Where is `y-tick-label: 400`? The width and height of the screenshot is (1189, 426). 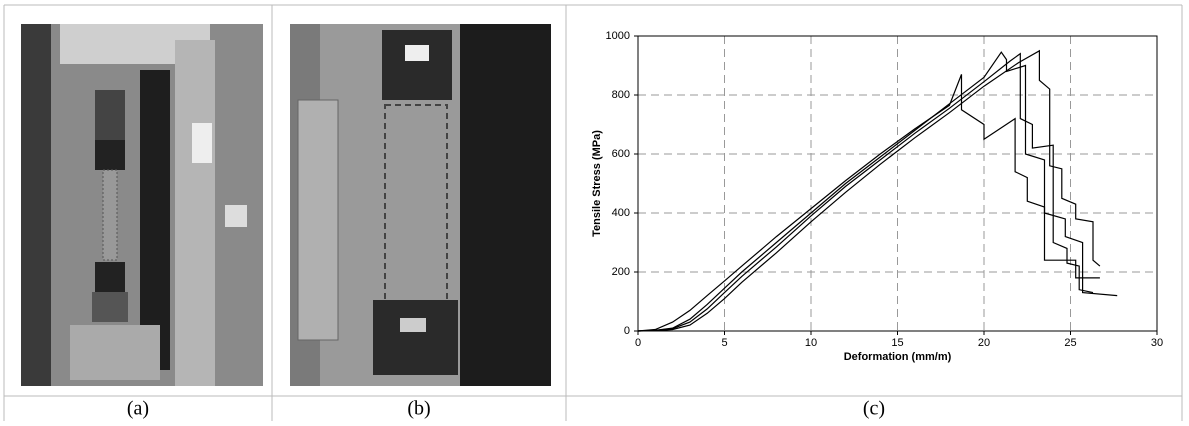
y-tick-label: 400 is located at coordinates (621, 213).